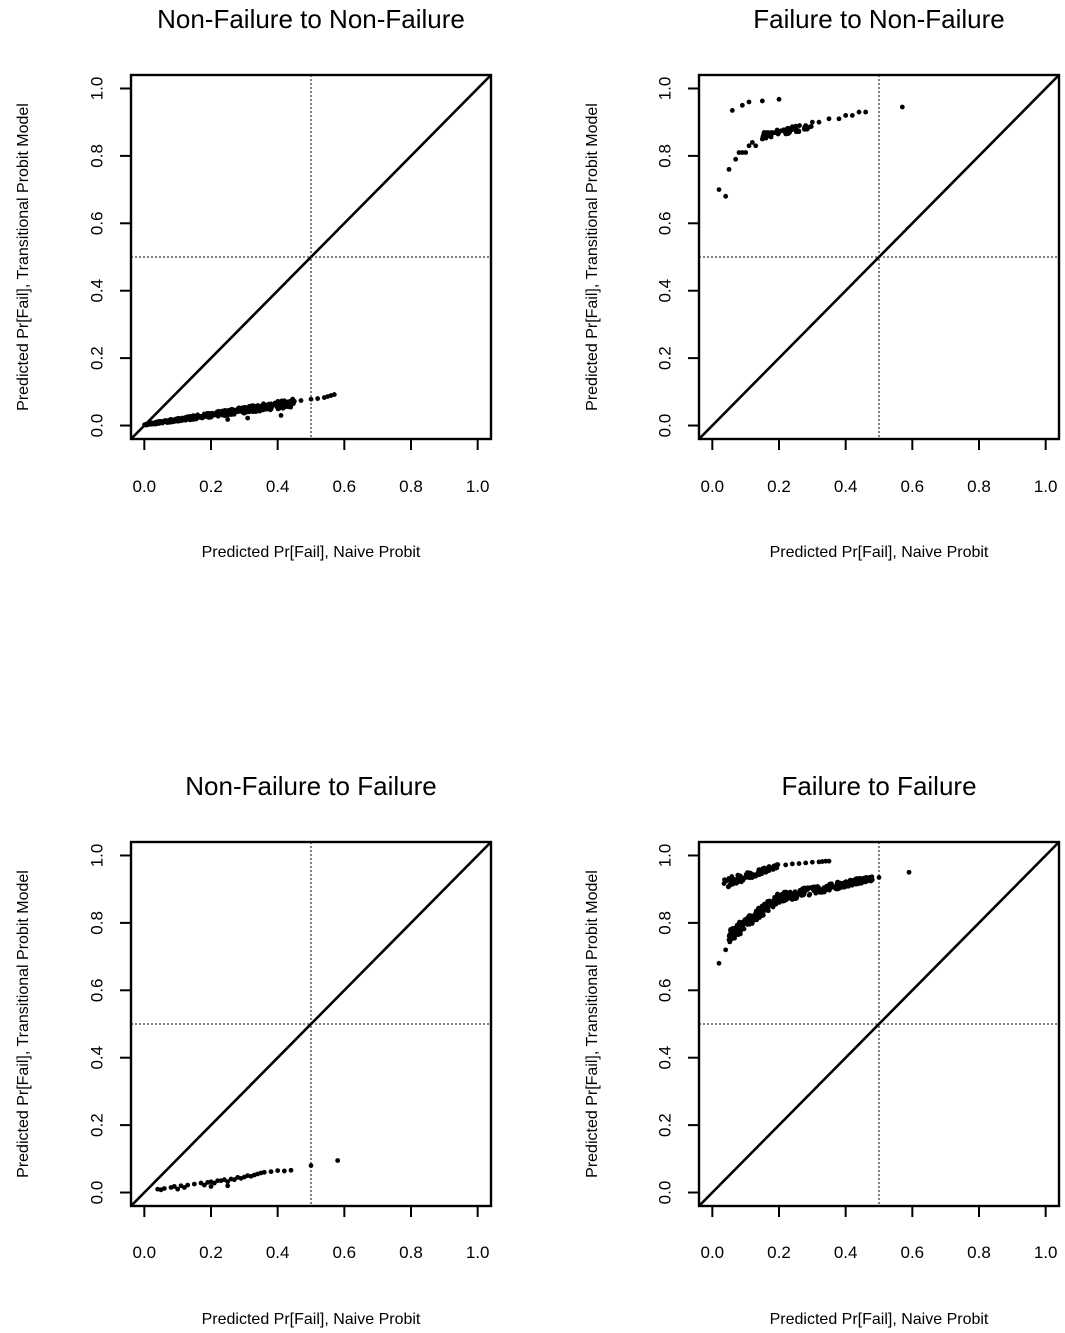 The width and height of the screenshot is (1065, 1333). What do you see at coordinates (411, 1252) in the screenshot?
I see `x-tick-label: 0.8` at bounding box center [411, 1252].